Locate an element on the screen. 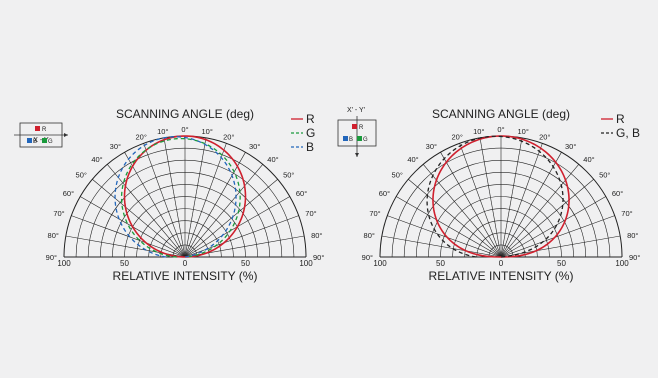  series-curve-b is located at coordinates (175, 197).